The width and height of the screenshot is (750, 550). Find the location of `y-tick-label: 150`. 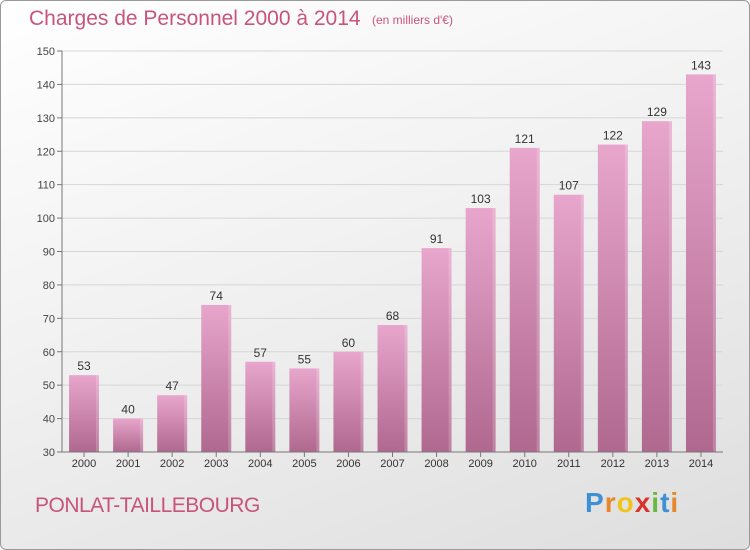

y-tick-label: 150 is located at coordinates (46, 52).